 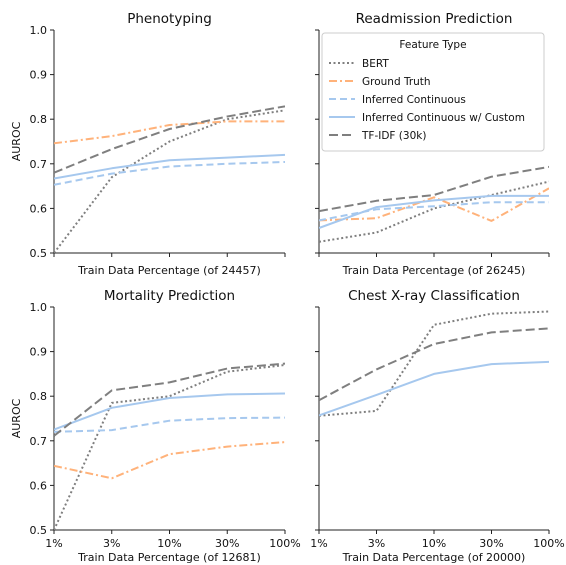 I want to click on subplot-title: Chest X-ray Classification, so click(x=434, y=296).